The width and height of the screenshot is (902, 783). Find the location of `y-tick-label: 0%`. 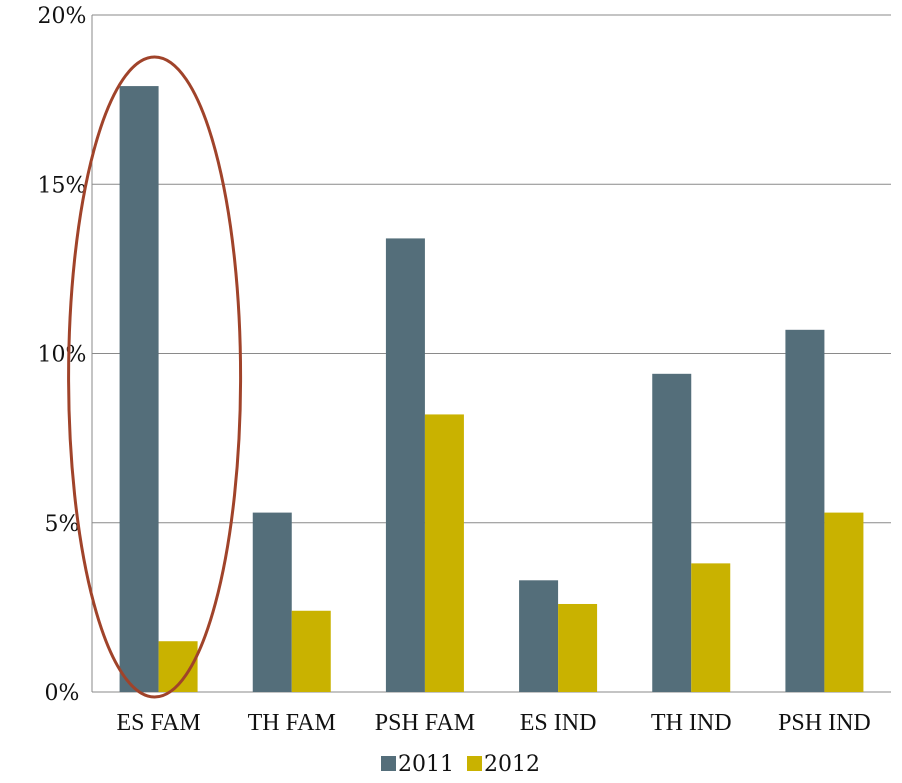

y-tick-label: 0% is located at coordinates (62, 693).